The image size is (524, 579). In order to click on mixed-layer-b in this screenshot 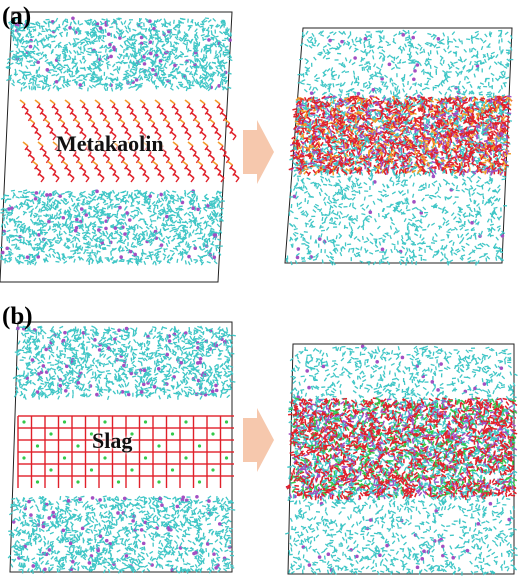, I will do `click(401, 449)`.